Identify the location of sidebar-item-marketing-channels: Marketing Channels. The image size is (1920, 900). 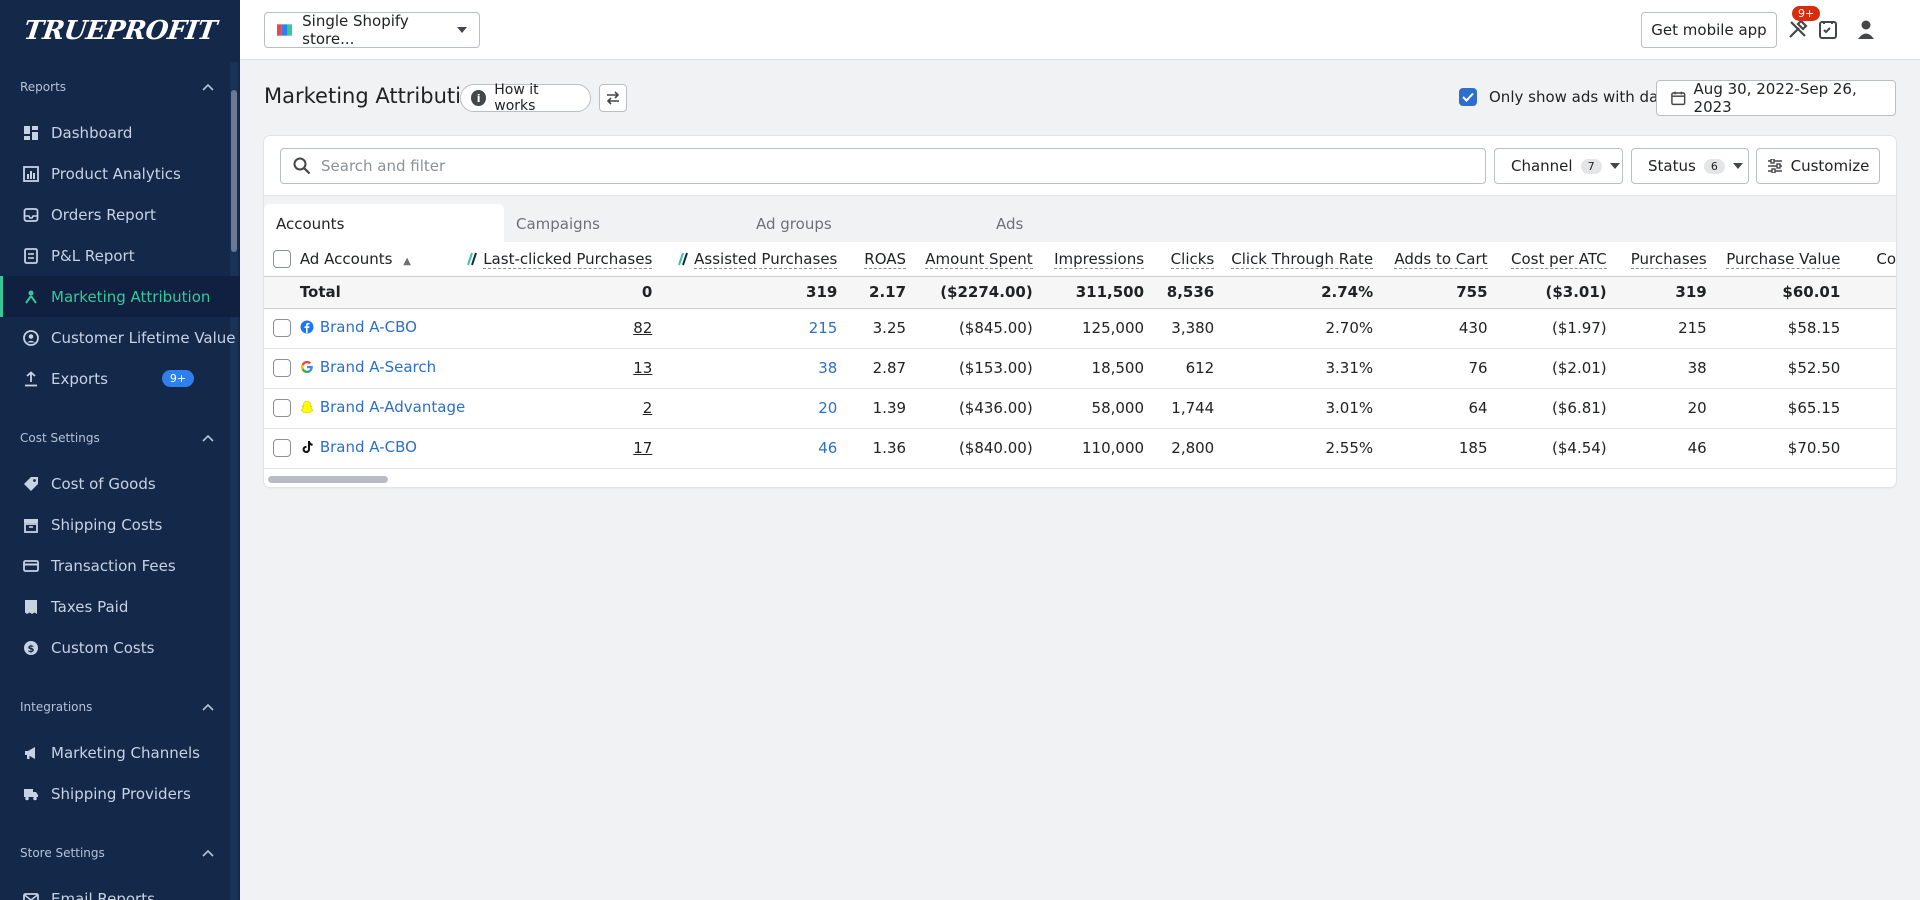
(120, 752).